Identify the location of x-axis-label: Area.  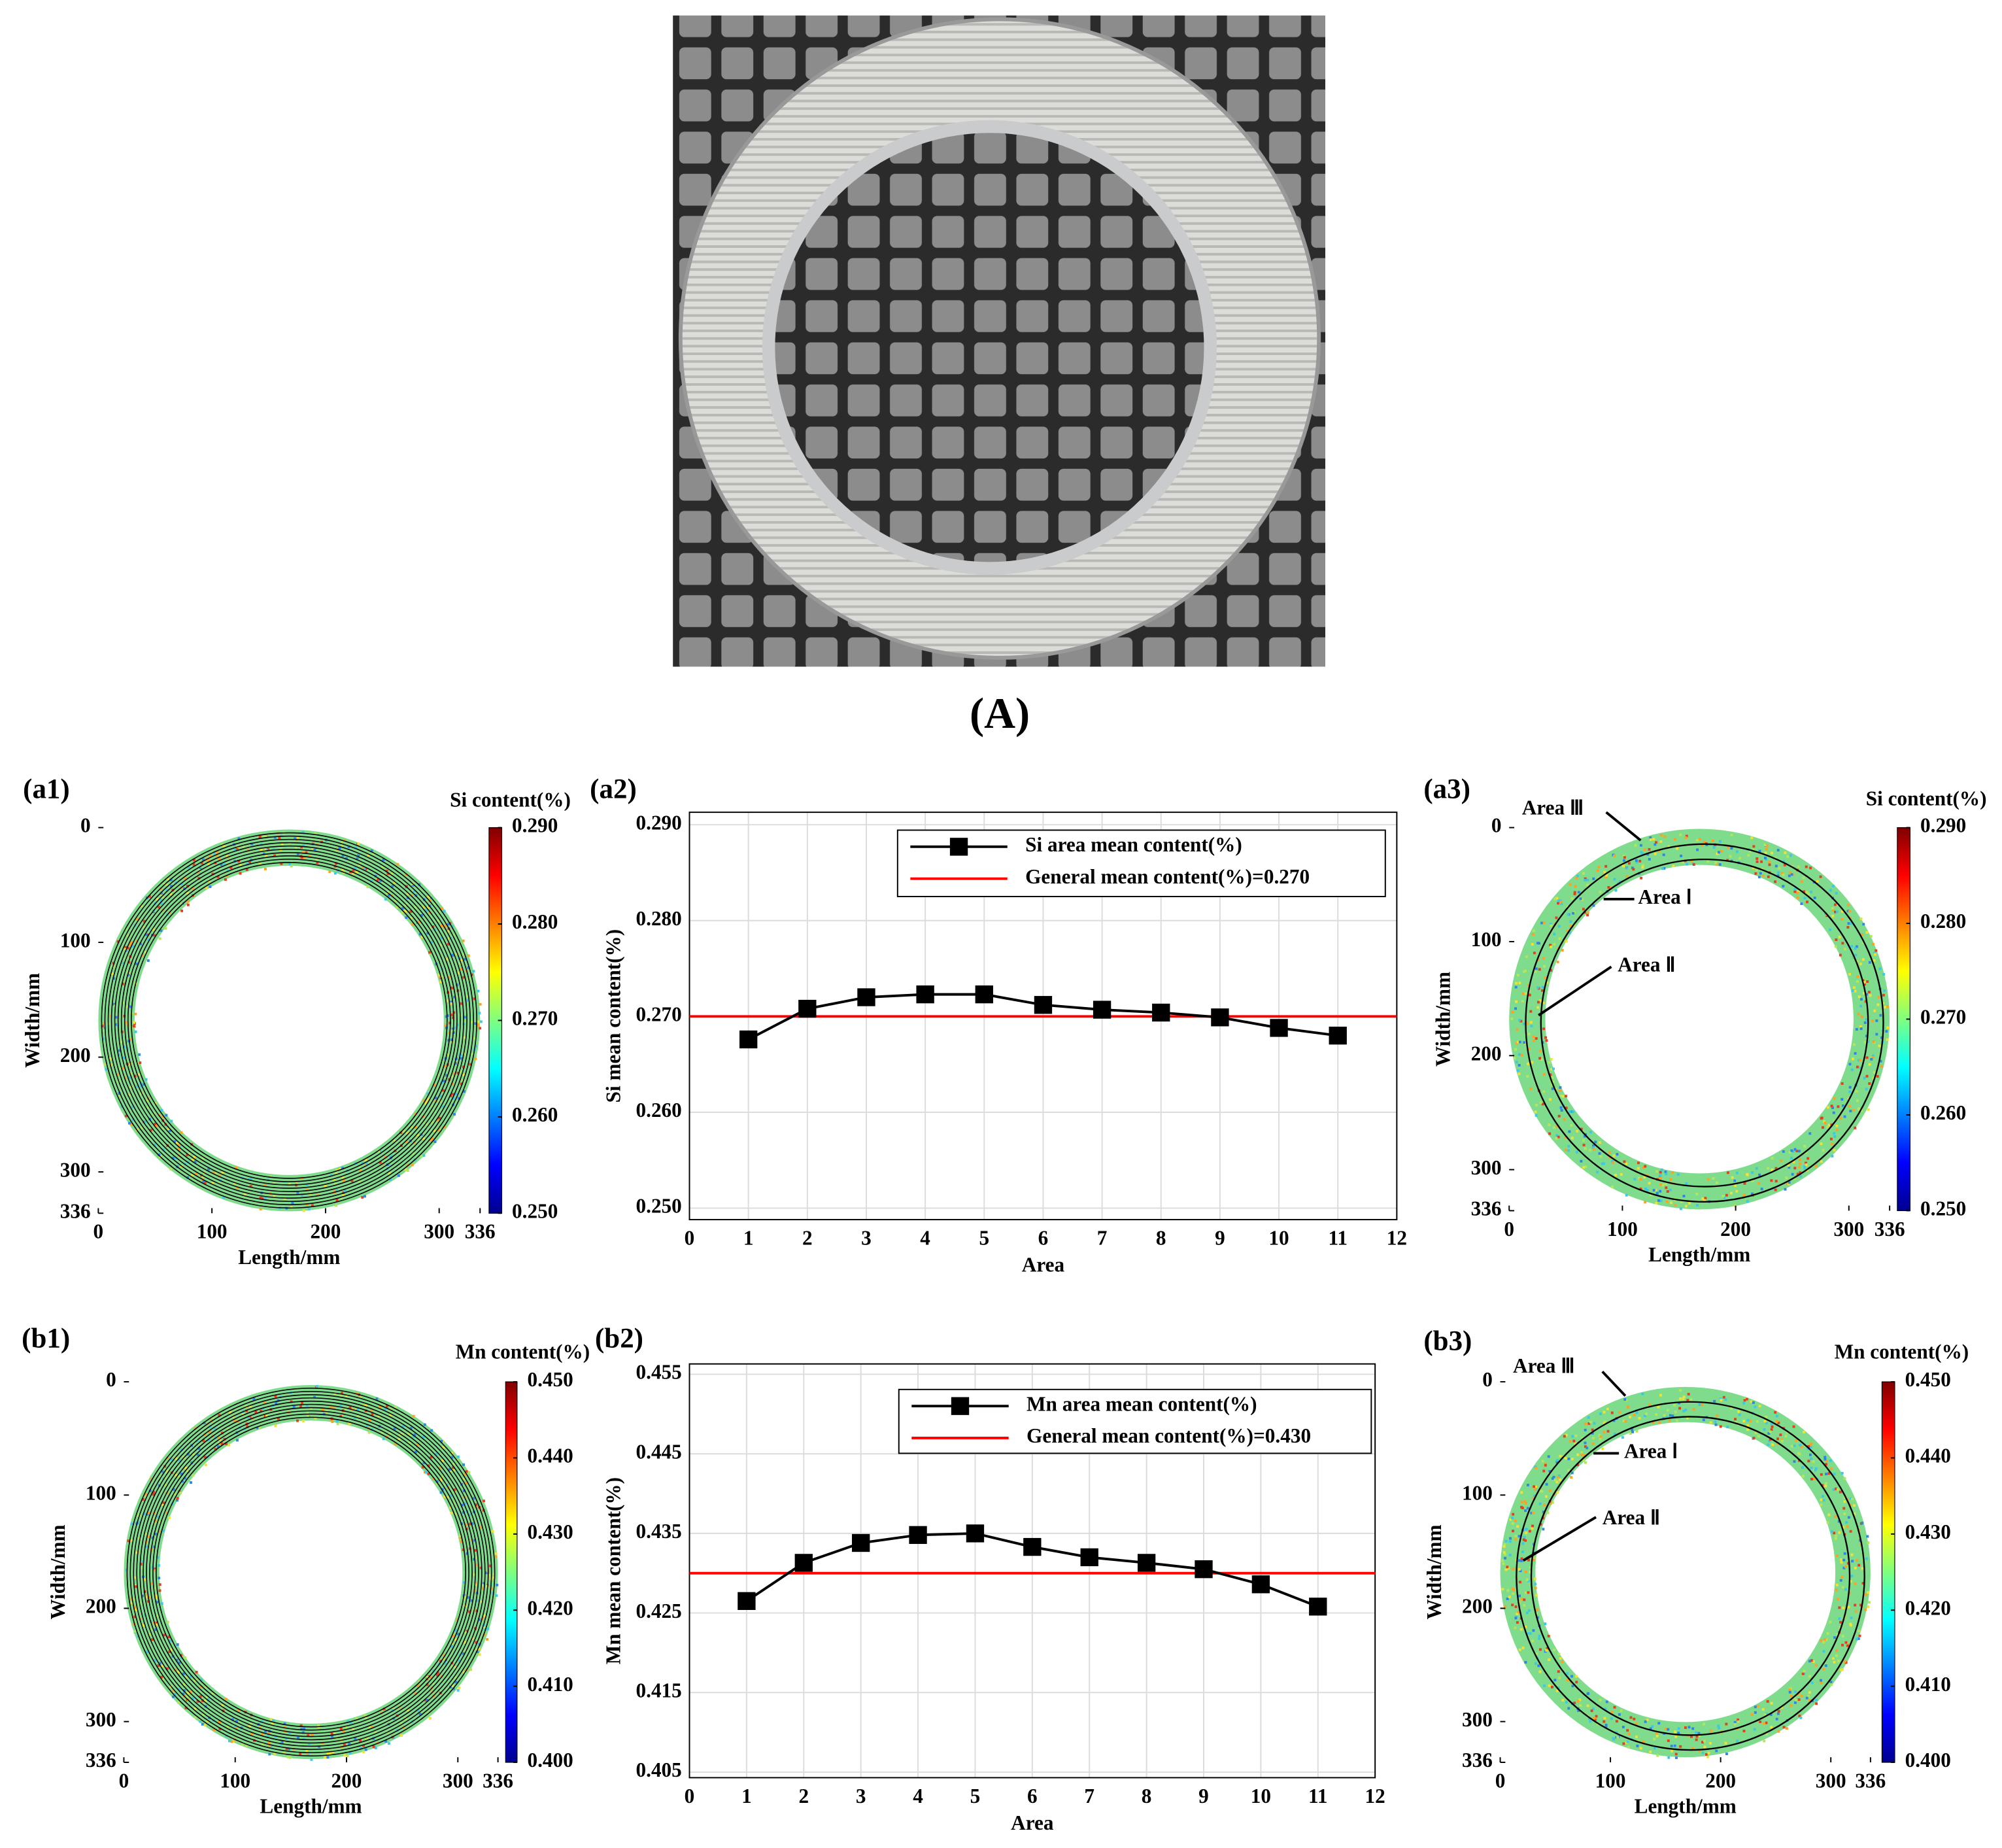
(1032, 1822).